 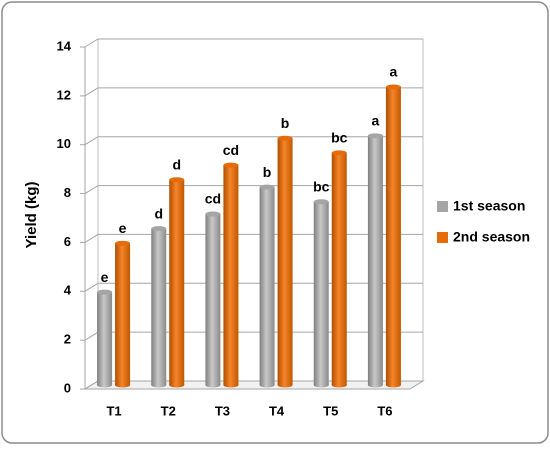 What do you see at coordinates (64, 94) in the screenshot?
I see `y-tick-label: 12` at bounding box center [64, 94].